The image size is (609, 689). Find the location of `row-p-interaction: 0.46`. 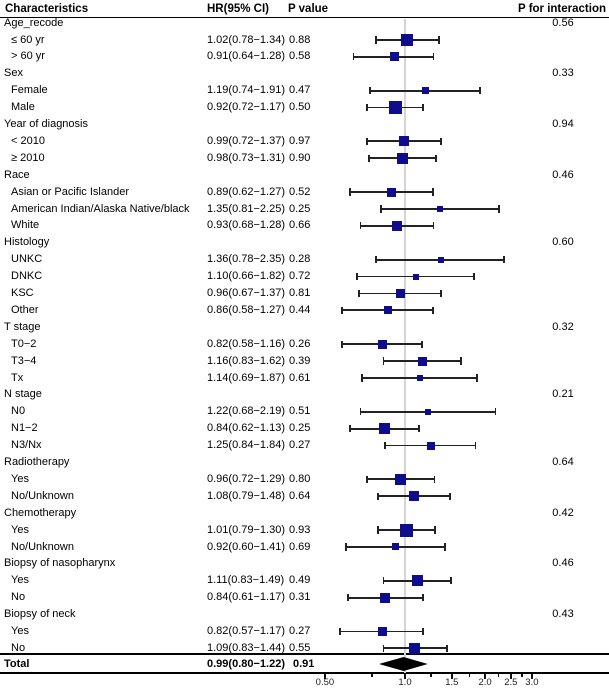

row-p-interaction: 0.46 is located at coordinates (563, 174).